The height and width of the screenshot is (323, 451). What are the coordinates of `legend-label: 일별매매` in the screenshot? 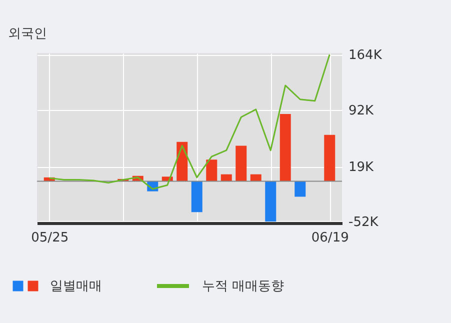 It's located at (76, 286).